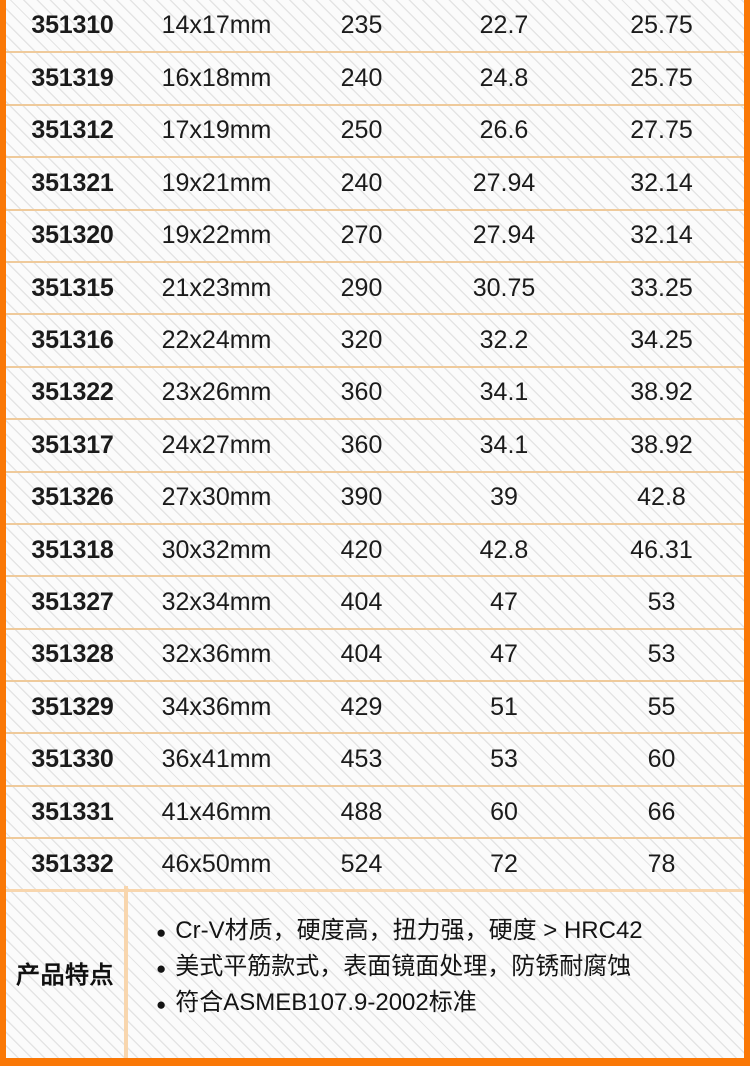 This screenshot has height=1069, width=750. I want to click on cell-size: 16x18mm, so click(216, 79).